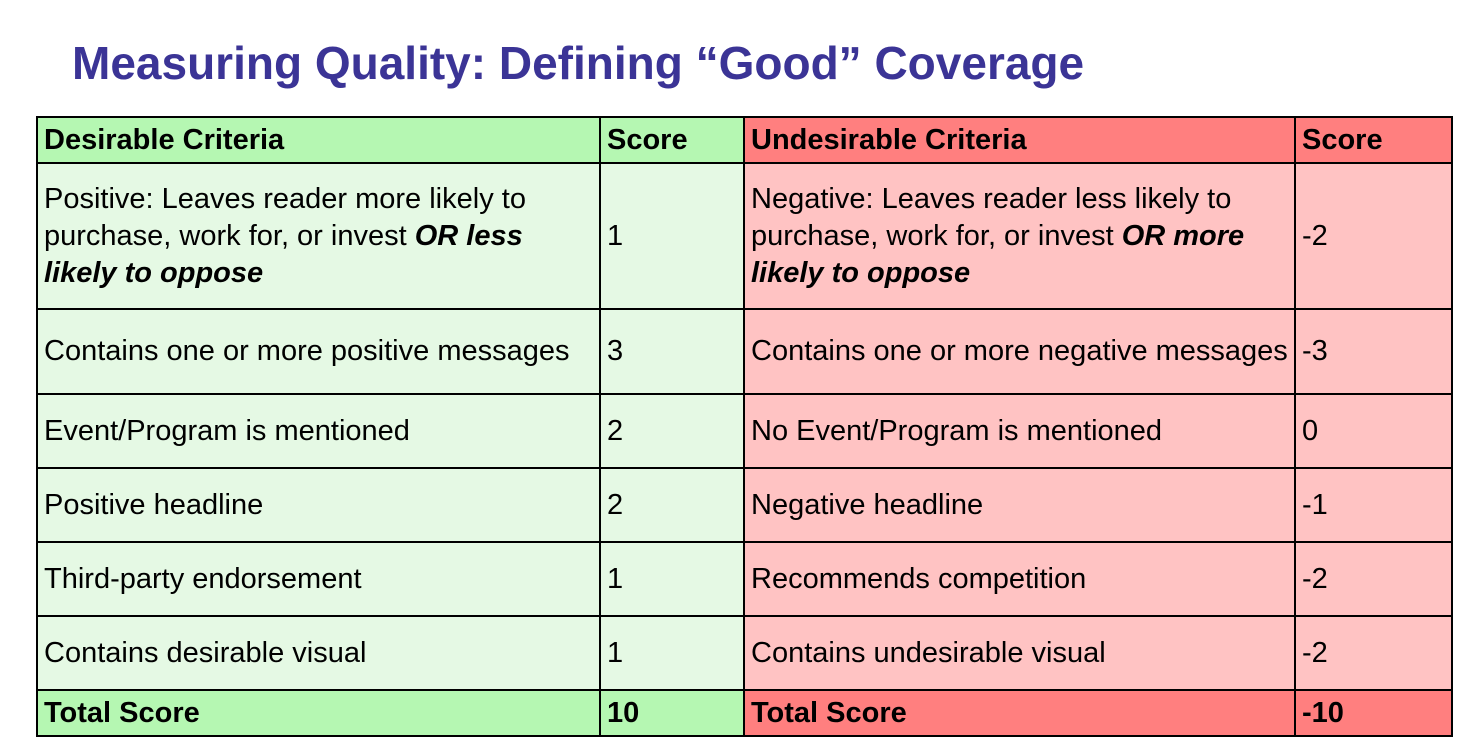  Describe the element at coordinates (318, 579) in the screenshot. I see `desirable-criterion: Third-party endorsement` at that location.